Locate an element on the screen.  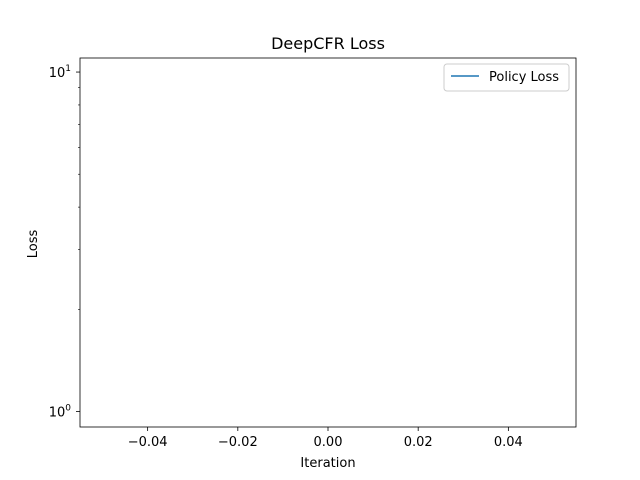
legend-label-policy-loss: Policy Loss is located at coordinates (524, 77).